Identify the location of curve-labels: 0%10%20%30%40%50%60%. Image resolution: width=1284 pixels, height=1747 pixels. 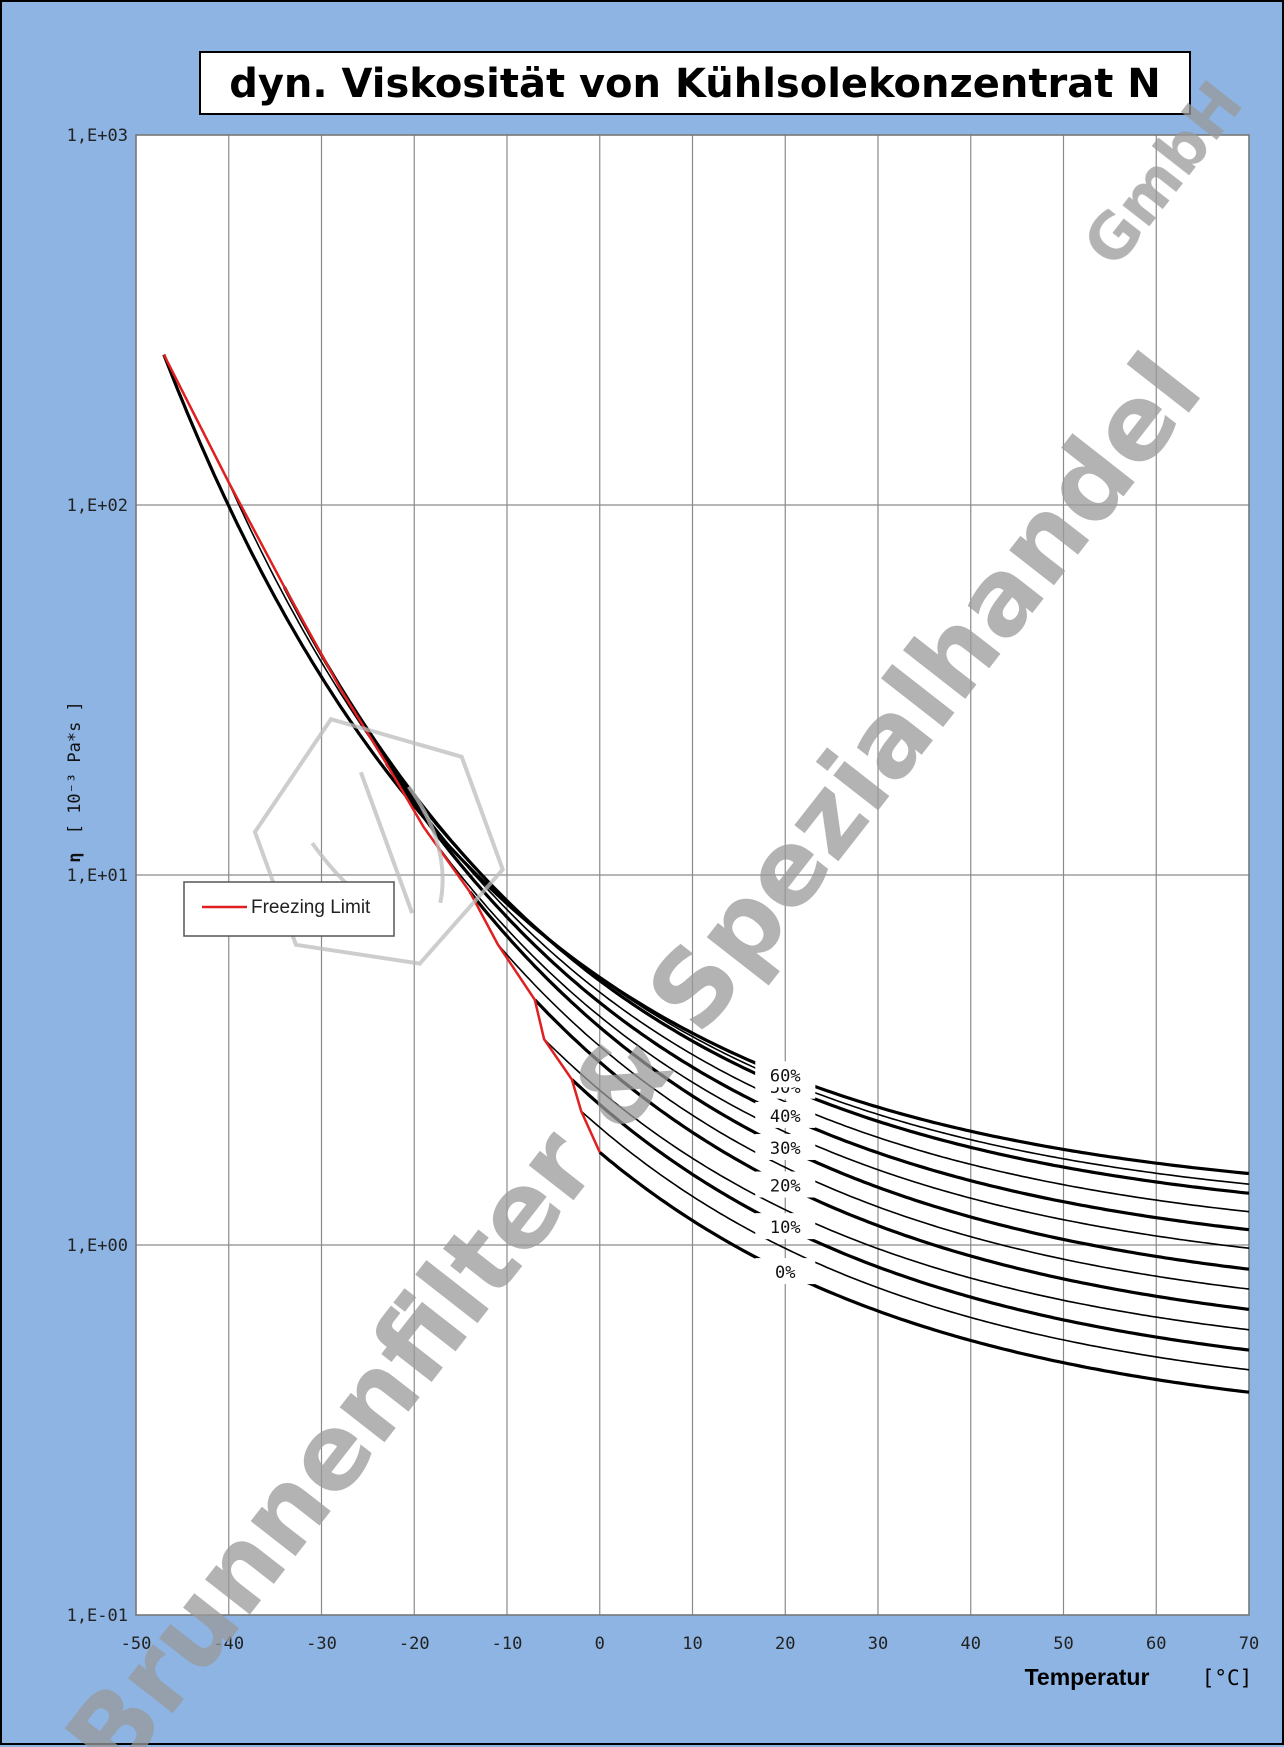
(785, 1173).